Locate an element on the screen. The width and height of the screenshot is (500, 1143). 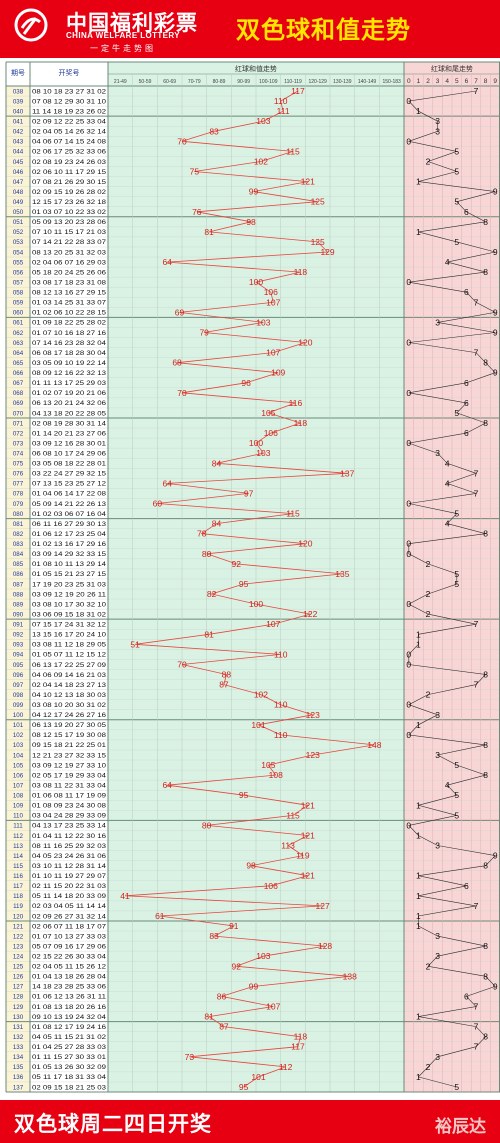
draw-numbers: 11 14 18 19 23 26 02 is located at coordinates (69, 111).